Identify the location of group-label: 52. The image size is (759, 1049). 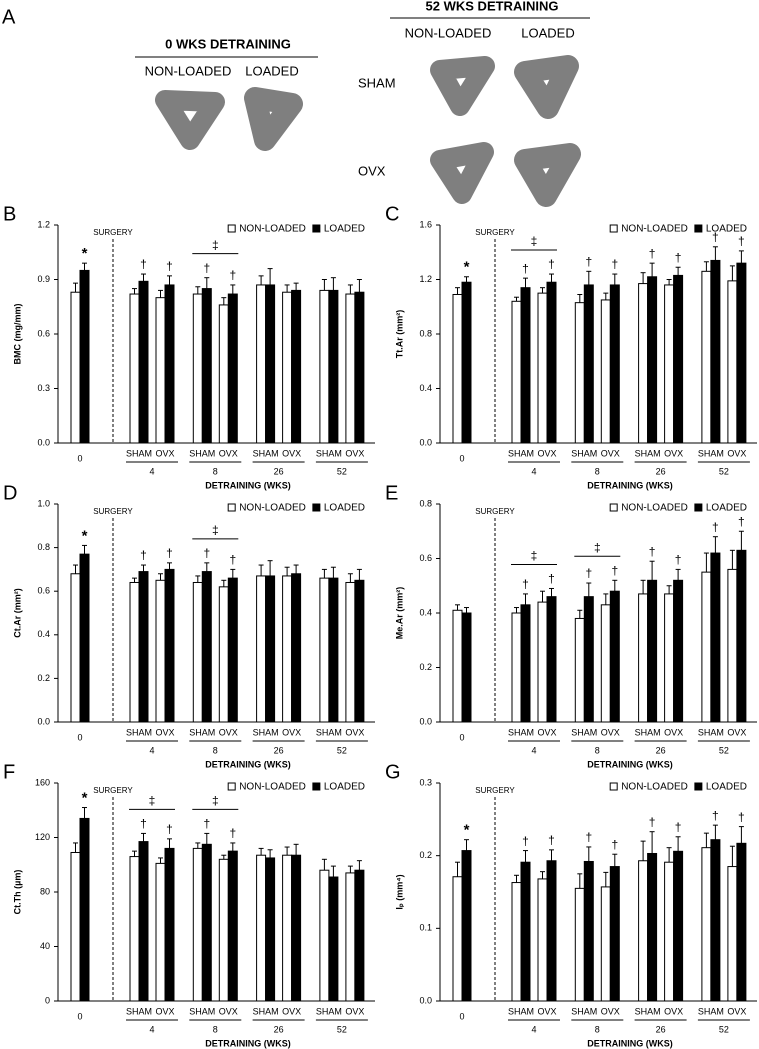
(724, 1029).